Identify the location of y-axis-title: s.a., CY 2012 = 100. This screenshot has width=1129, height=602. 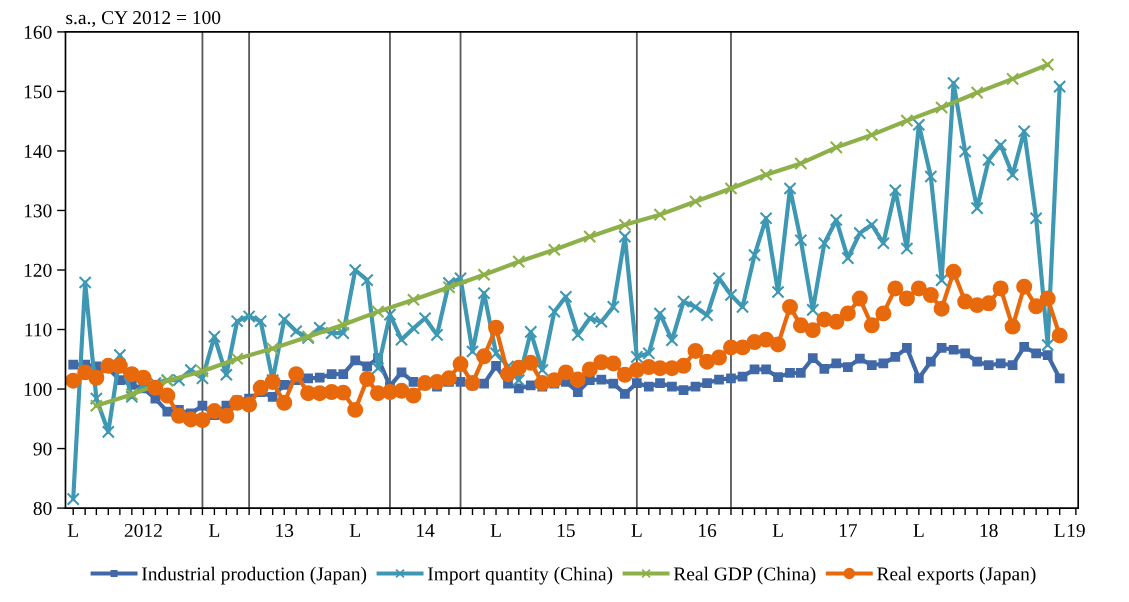
(143, 19).